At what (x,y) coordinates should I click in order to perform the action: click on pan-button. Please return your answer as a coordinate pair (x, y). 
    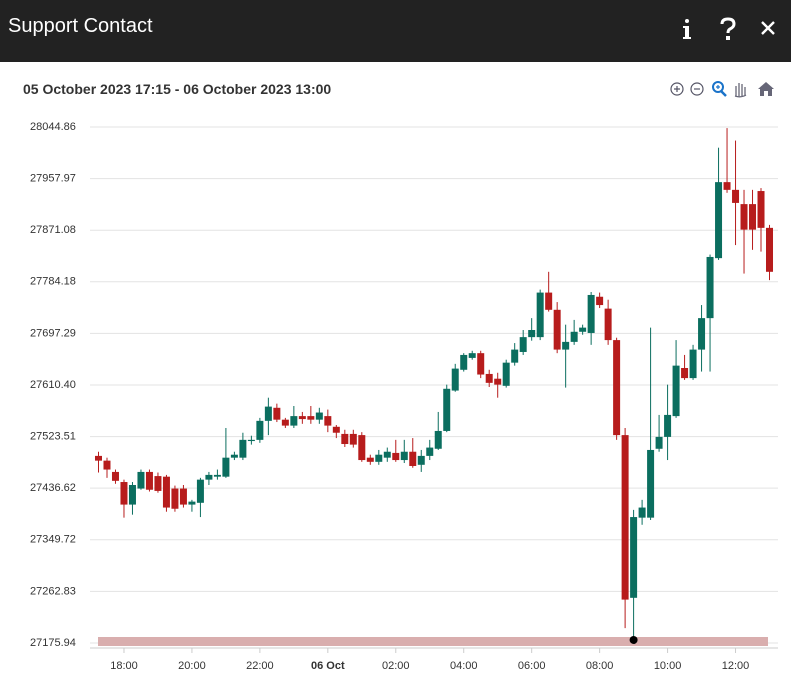
    Looking at the image, I should click on (740, 90).